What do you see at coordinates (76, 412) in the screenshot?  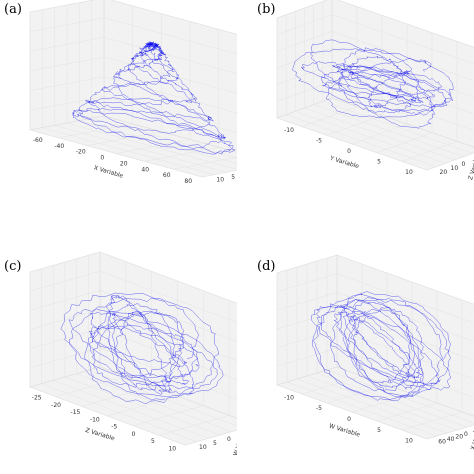 I see `x-tick-label: -15` at bounding box center [76, 412].